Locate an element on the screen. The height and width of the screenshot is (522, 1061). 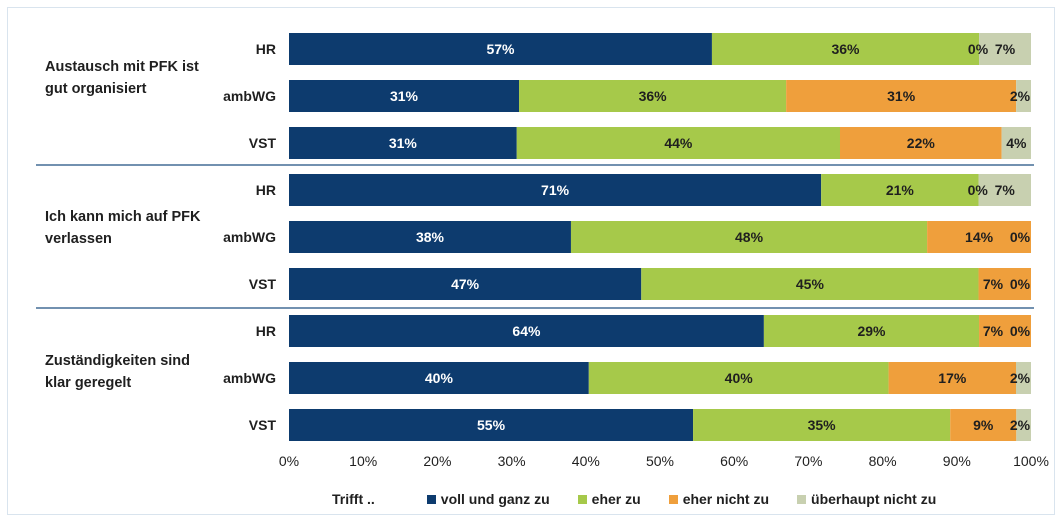
data-label: 44% is located at coordinates (678, 143).